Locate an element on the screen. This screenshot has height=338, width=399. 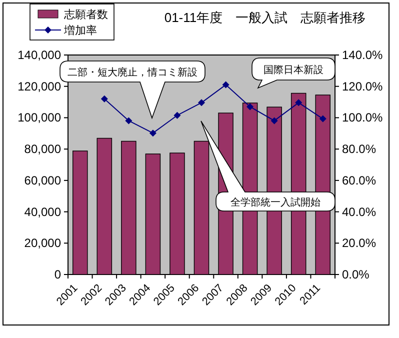
callout: 全学部統一入試開始 is located at coordinates (268, 166).